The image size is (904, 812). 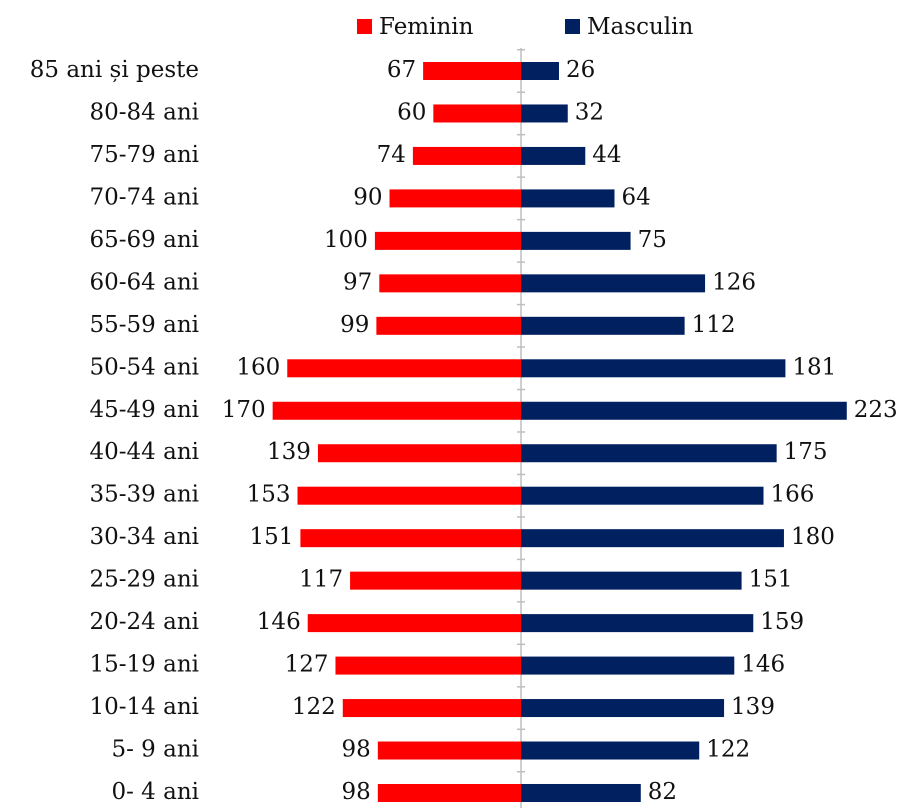 I want to click on legend-label: Feminin, so click(x=426, y=27).